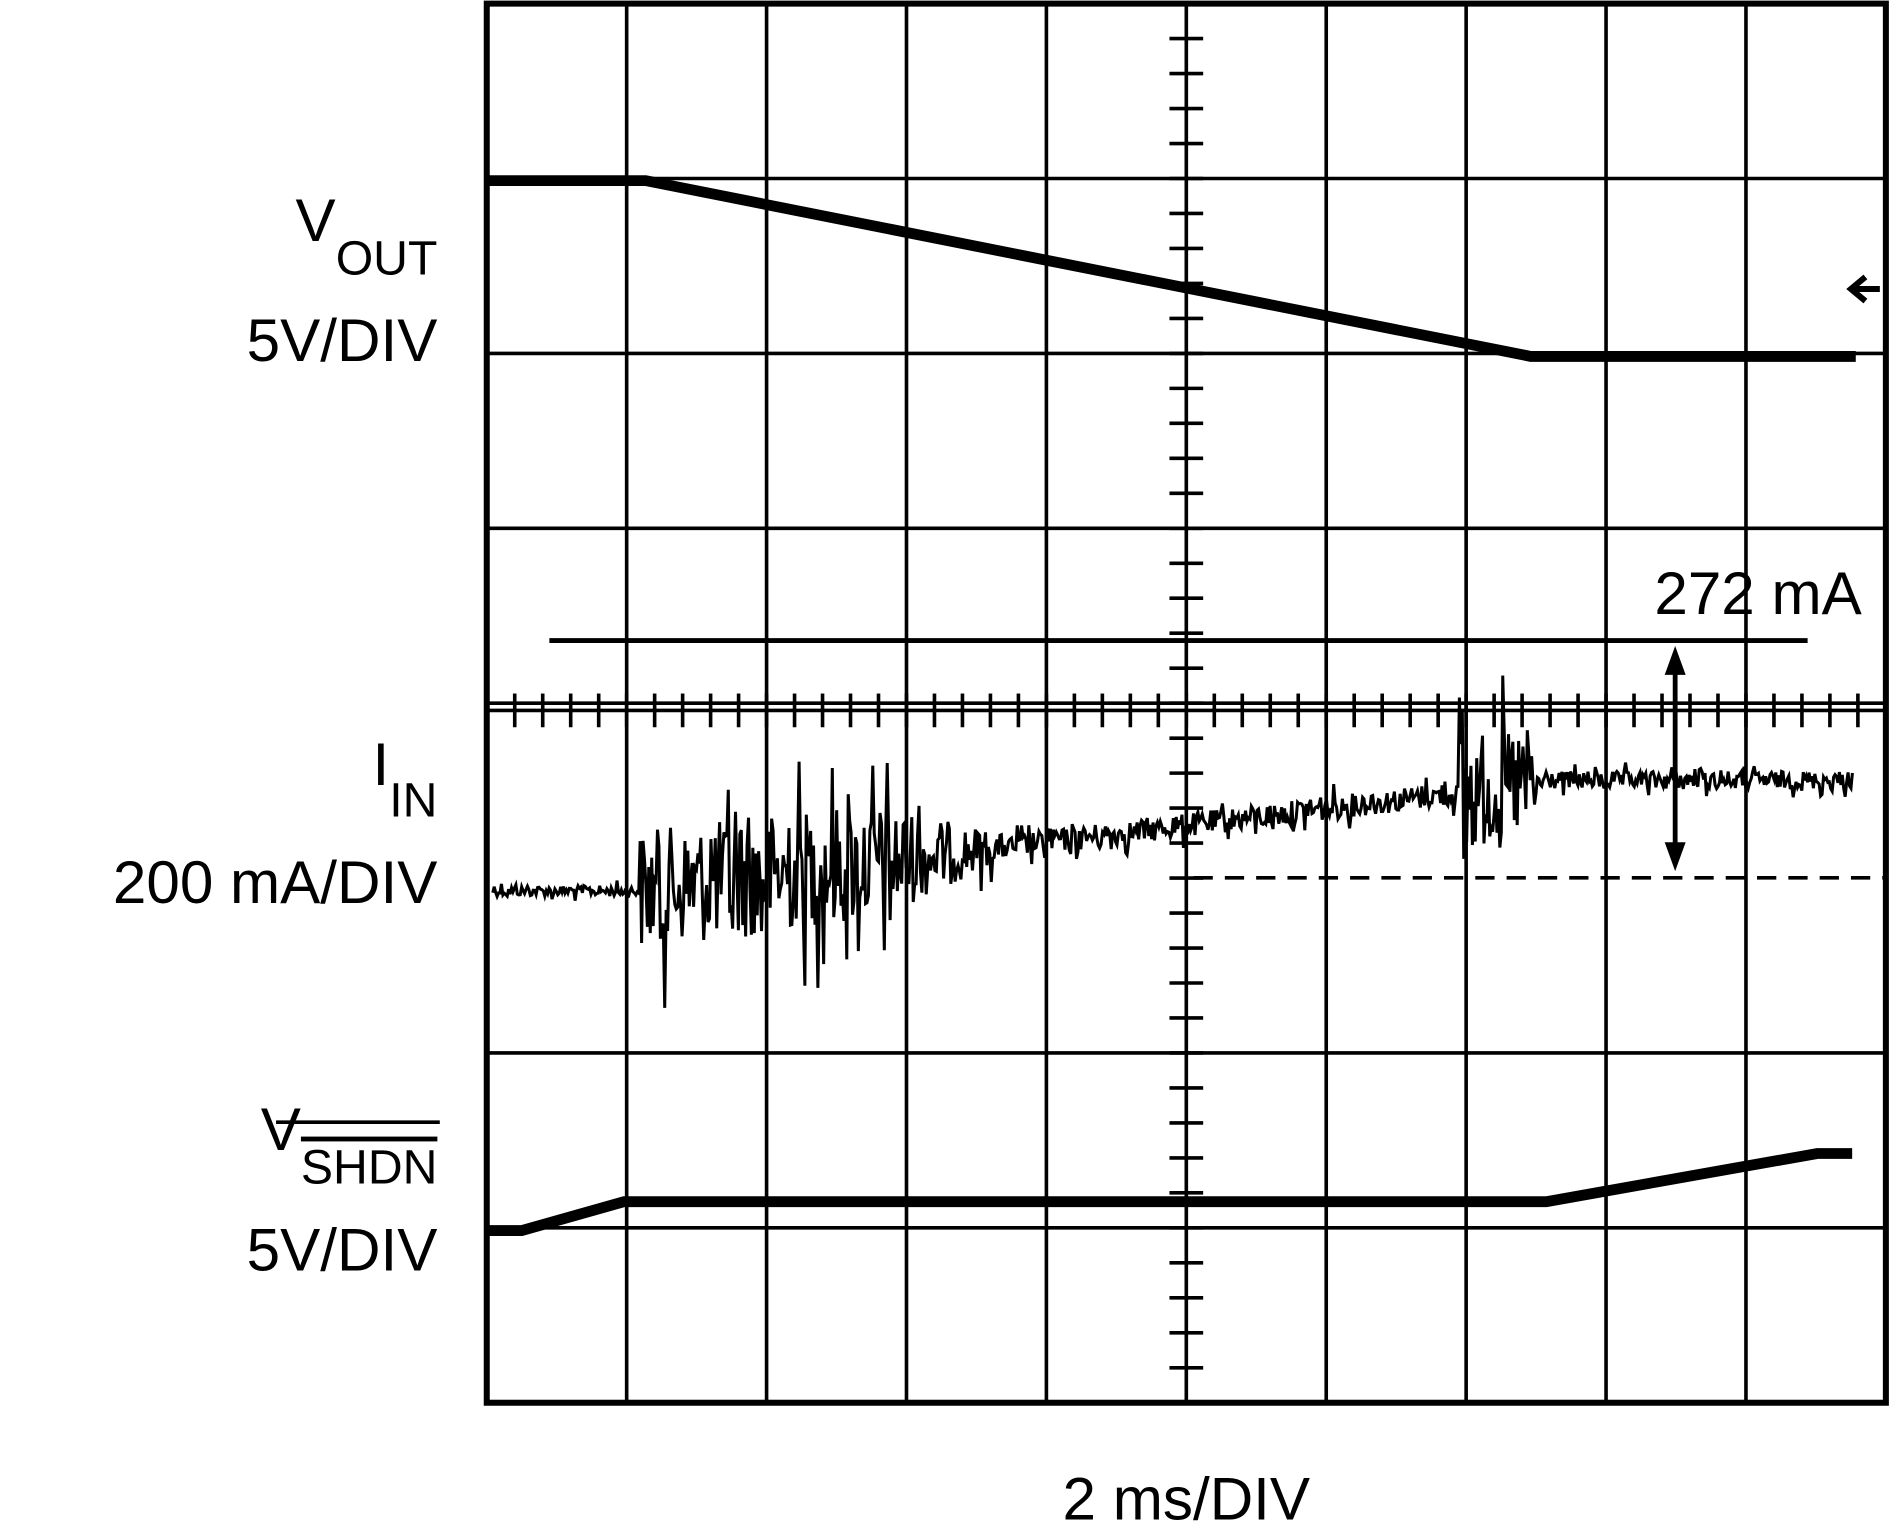 Image resolution: width=1891 pixels, height=1540 pixels. I want to click on channel-label: VOUT, so click(367, 236).